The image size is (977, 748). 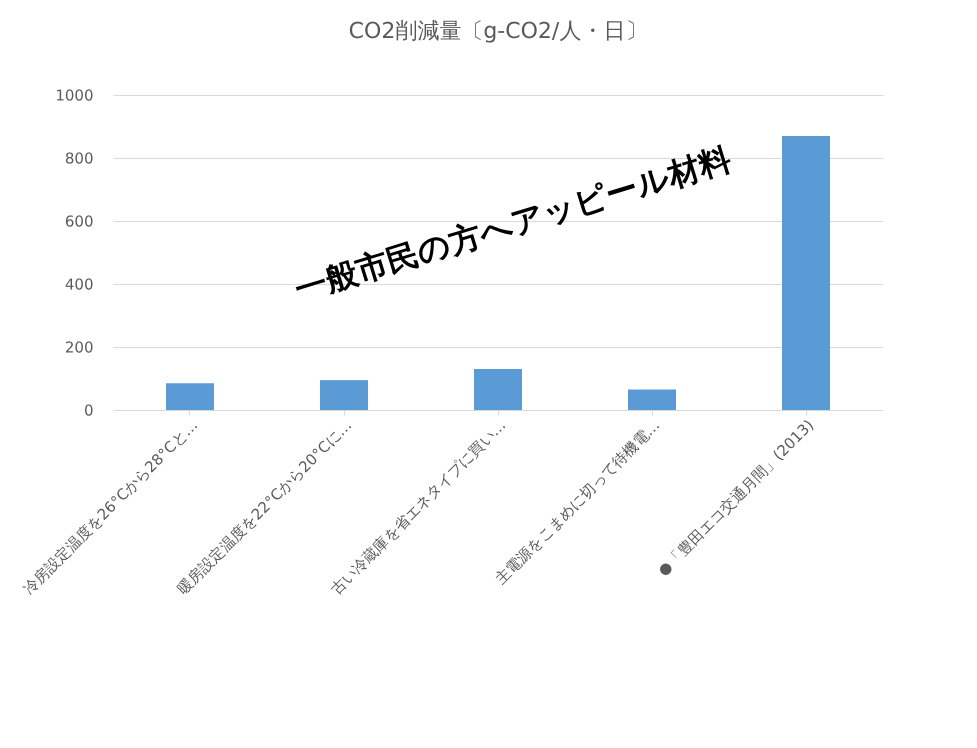 I want to click on y-tick-label: 800, so click(x=79, y=159).